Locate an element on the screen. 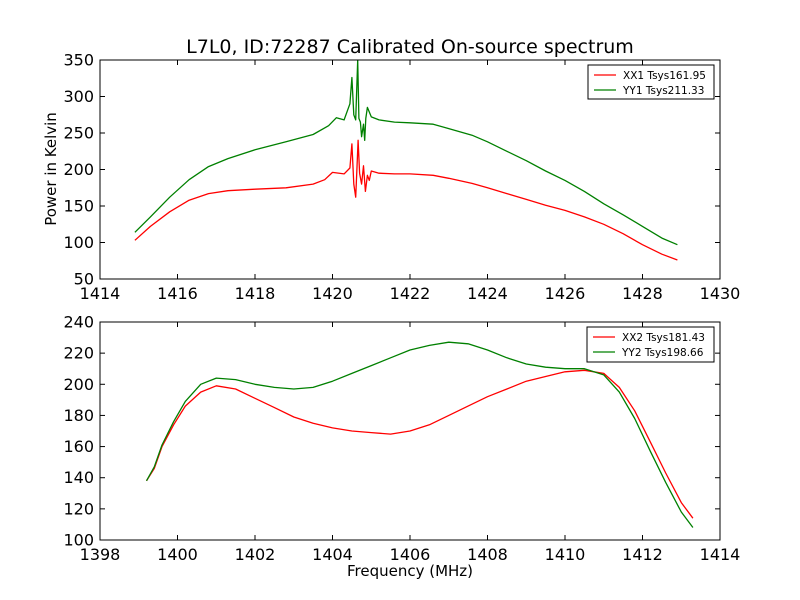 This screenshot has width=800, height=600. x-tick-label: 1420 is located at coordinates (332, 293).